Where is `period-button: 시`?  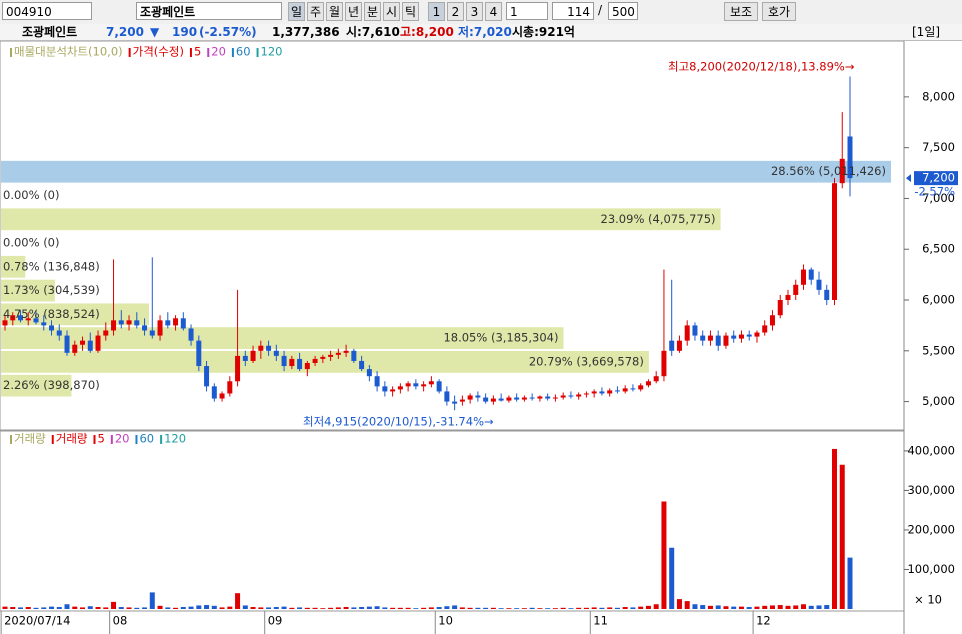 period-button: 시 is located at coordinates (391, 11).